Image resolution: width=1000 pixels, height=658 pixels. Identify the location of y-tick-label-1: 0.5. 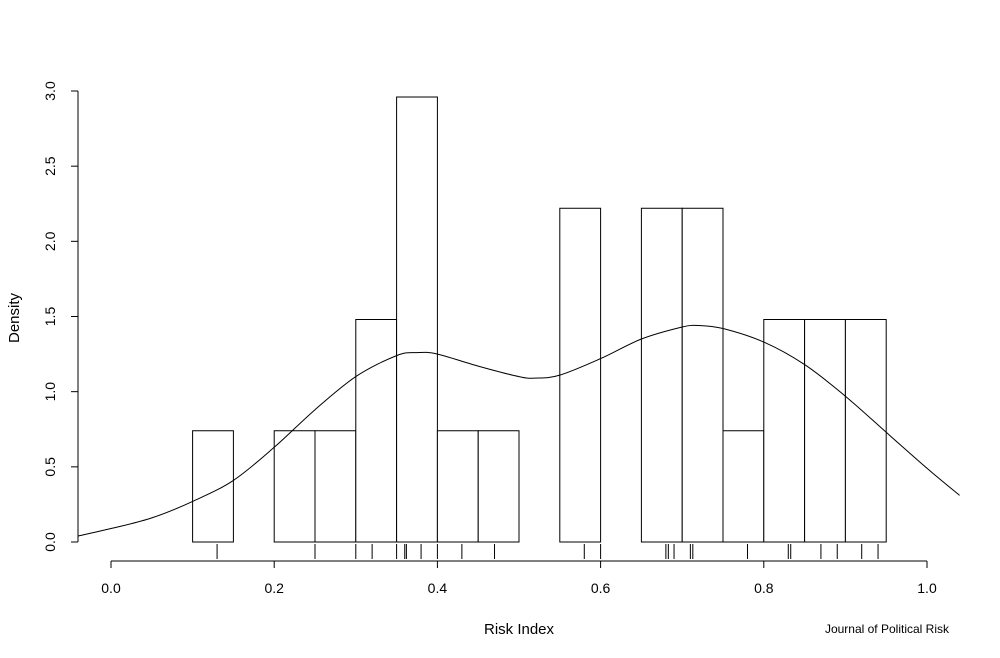
(50, 467).